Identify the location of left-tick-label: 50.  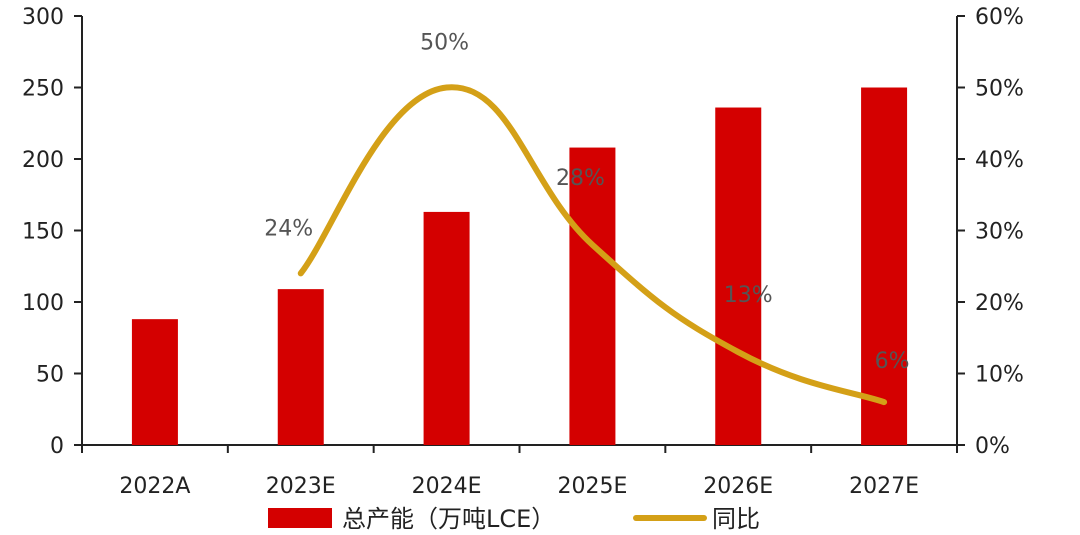
(50, 375).